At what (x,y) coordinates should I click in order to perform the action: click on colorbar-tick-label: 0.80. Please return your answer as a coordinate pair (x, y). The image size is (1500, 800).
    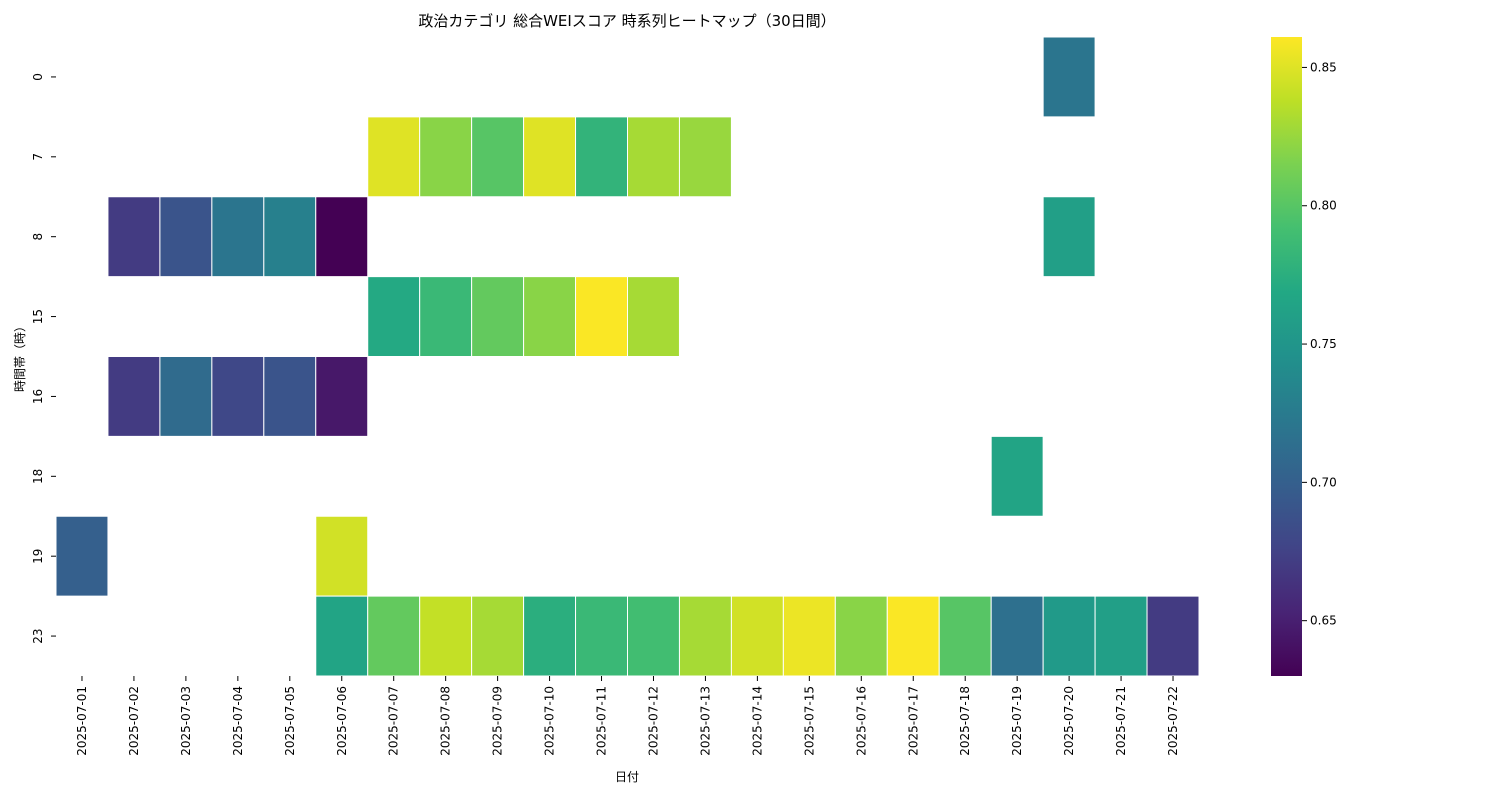
    Looking at the image, I should click on (1323, 206).